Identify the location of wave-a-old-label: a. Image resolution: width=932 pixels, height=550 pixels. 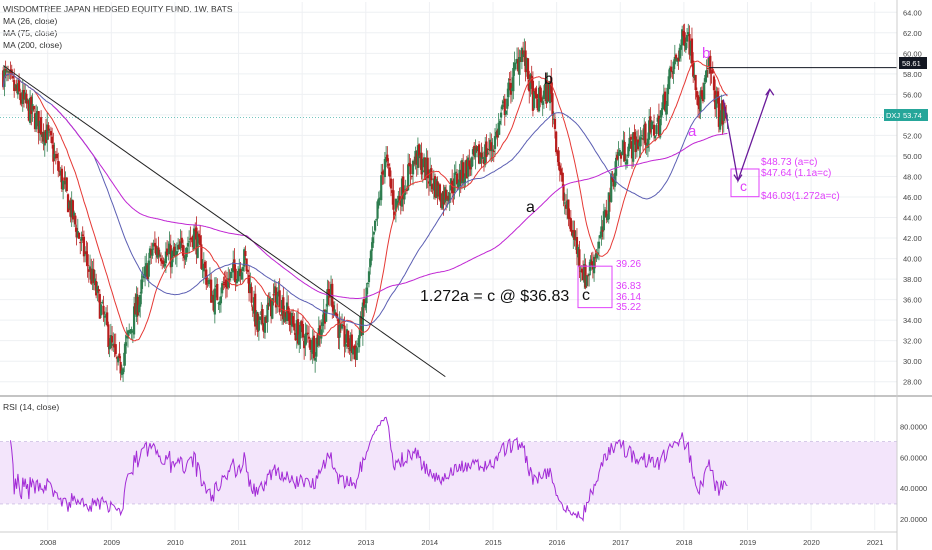
(530, 207).